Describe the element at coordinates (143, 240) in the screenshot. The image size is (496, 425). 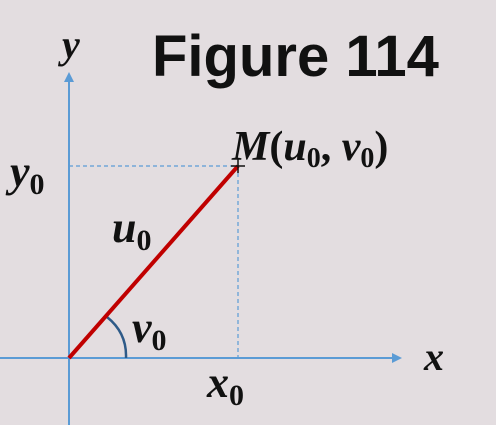
I see `segment-label-subscript: 0` at that location.